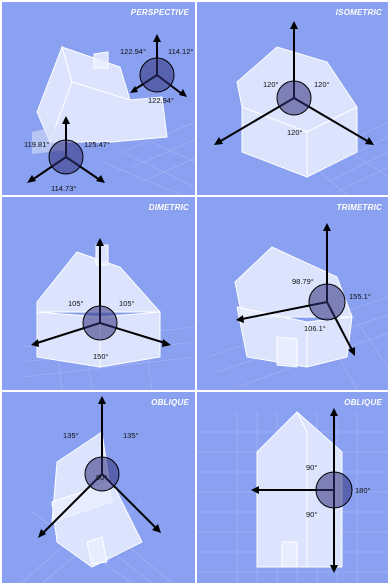  What do you see at coordinates (97, 144) in the screenshot?
I see `angle-label: 125.47°` at bounding box center [97, 144].